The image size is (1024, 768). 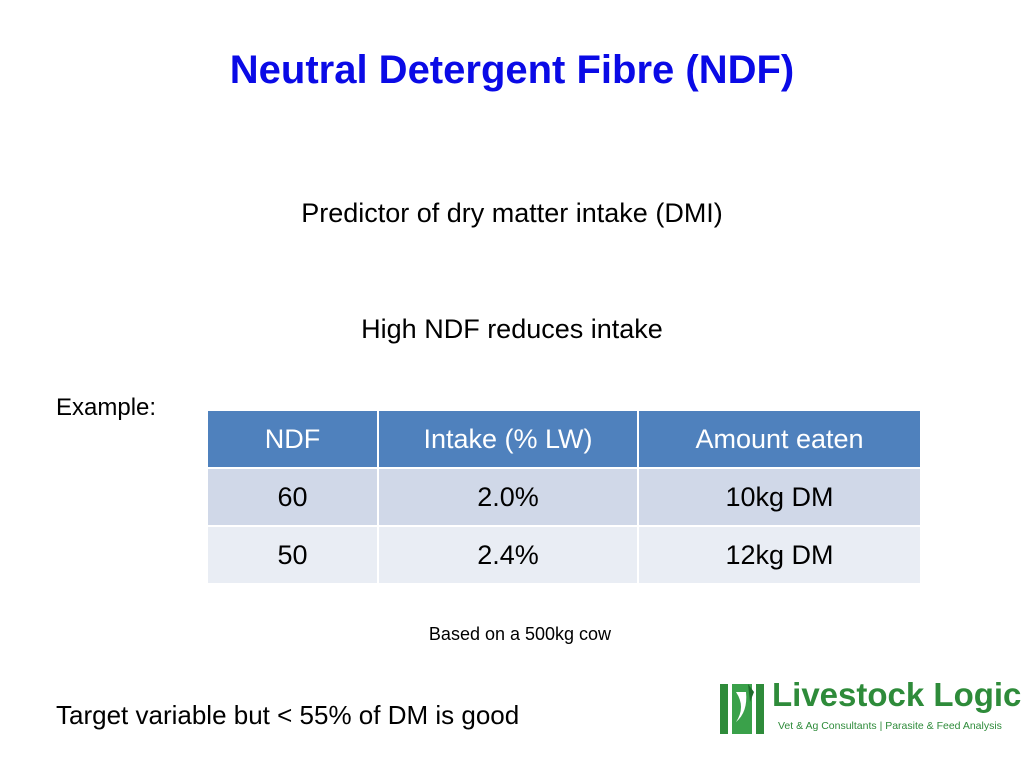 What do you see at coordinates (508, 439) in the screenshot?
I see `column-header: Intake (% LW)` at bounding box center [508, 439].